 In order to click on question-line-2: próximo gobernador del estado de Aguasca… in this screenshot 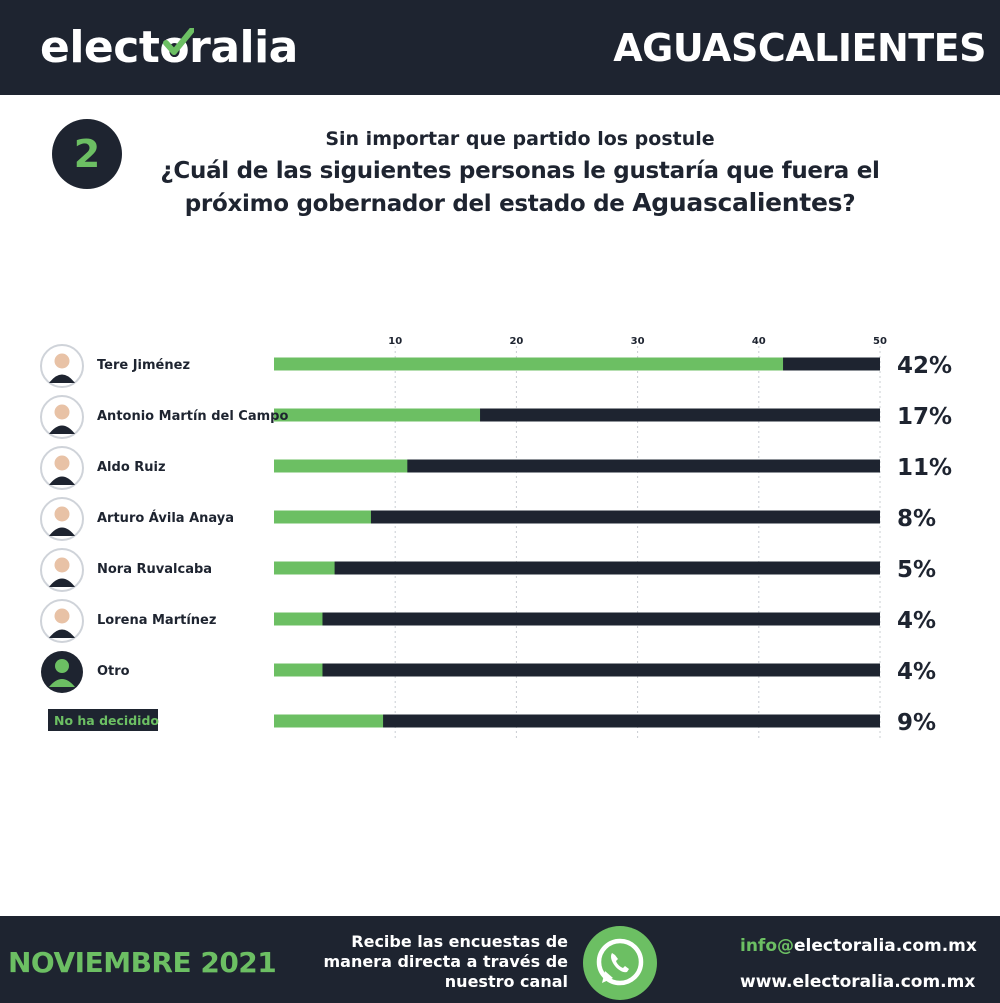, I will do `click(500, 203)`.